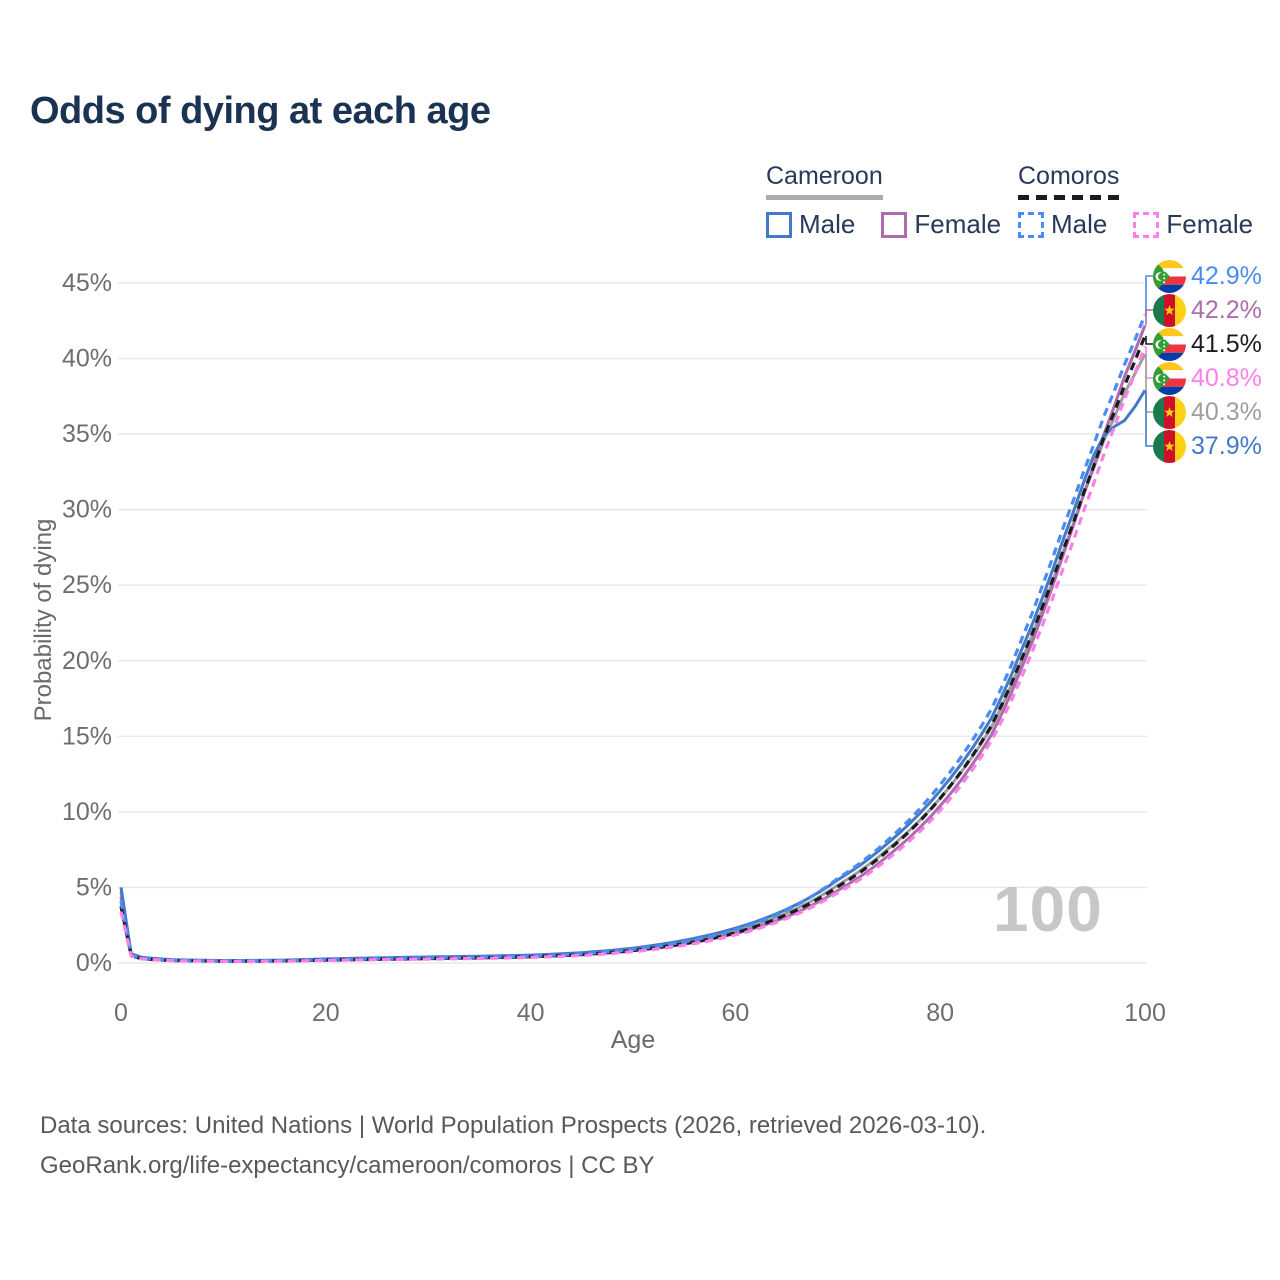  What do you see at coordinates (87, 510) in the screenshot?
I see `y-tick-label: 30%` at bounding box center [87, 510].